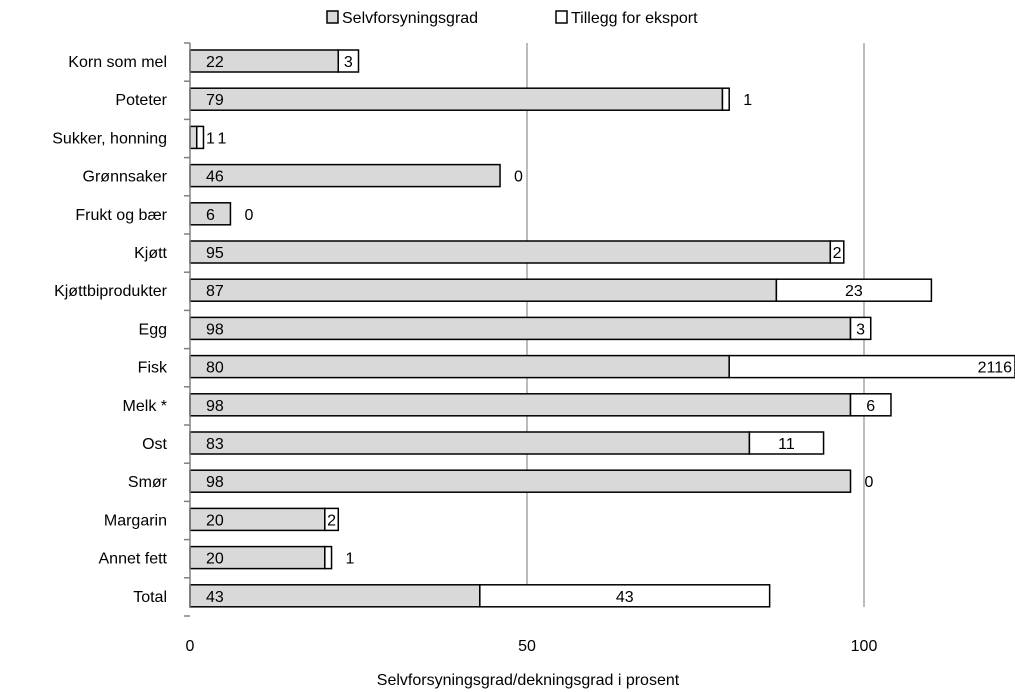  Describe the element at coordinates (111, 291) in the screenshot. I see `category-label: Kjøttbiprodukter` at that location.